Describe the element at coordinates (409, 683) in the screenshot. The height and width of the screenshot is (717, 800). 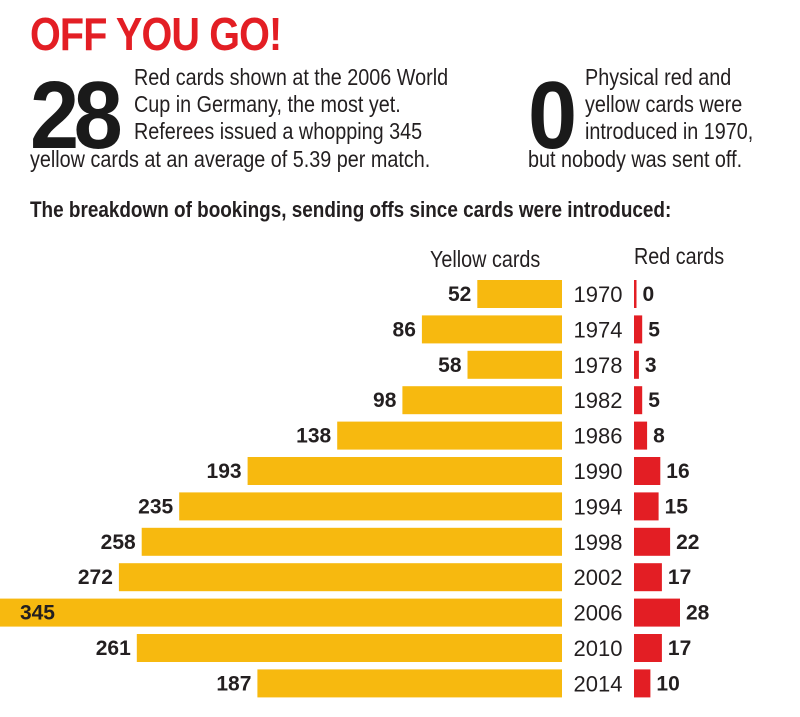
I see `yellow-bar-2014` at that location.